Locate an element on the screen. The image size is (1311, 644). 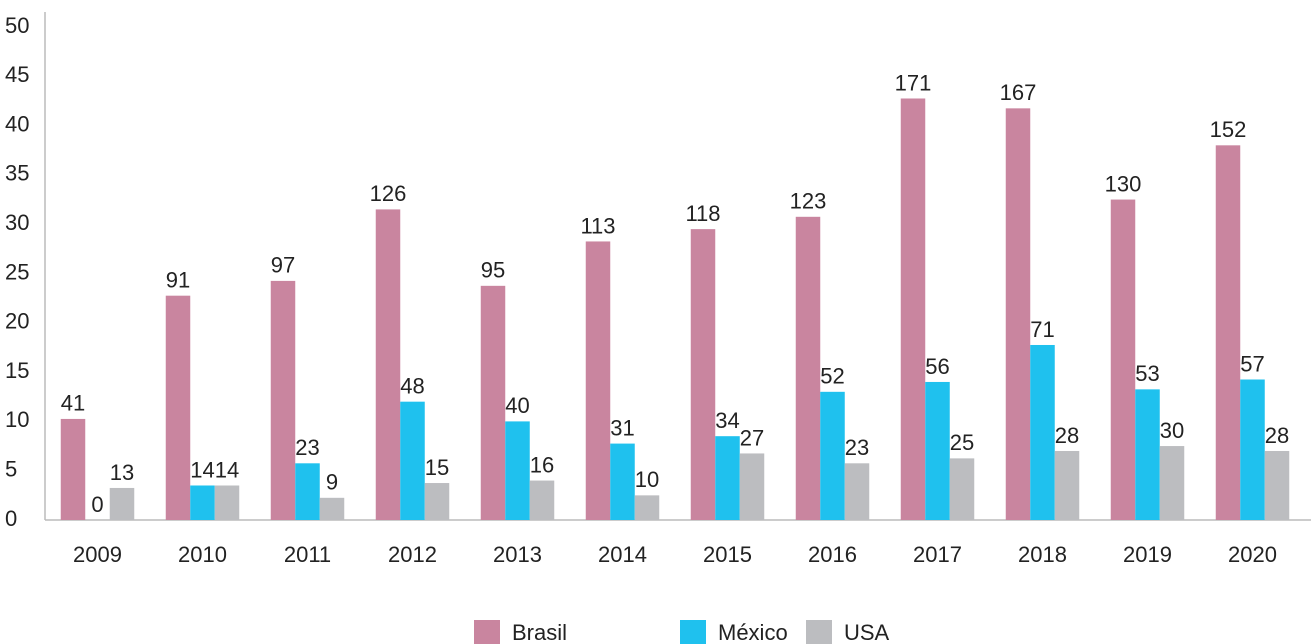
data-label: 56 is located at coordinates (937, 366).